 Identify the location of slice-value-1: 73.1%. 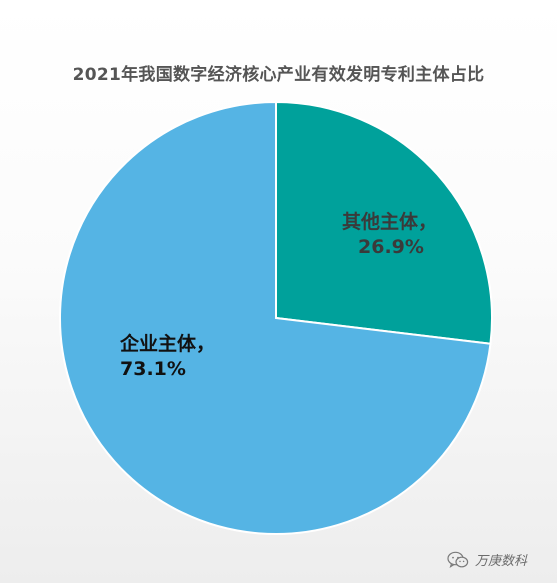
(153, 369).